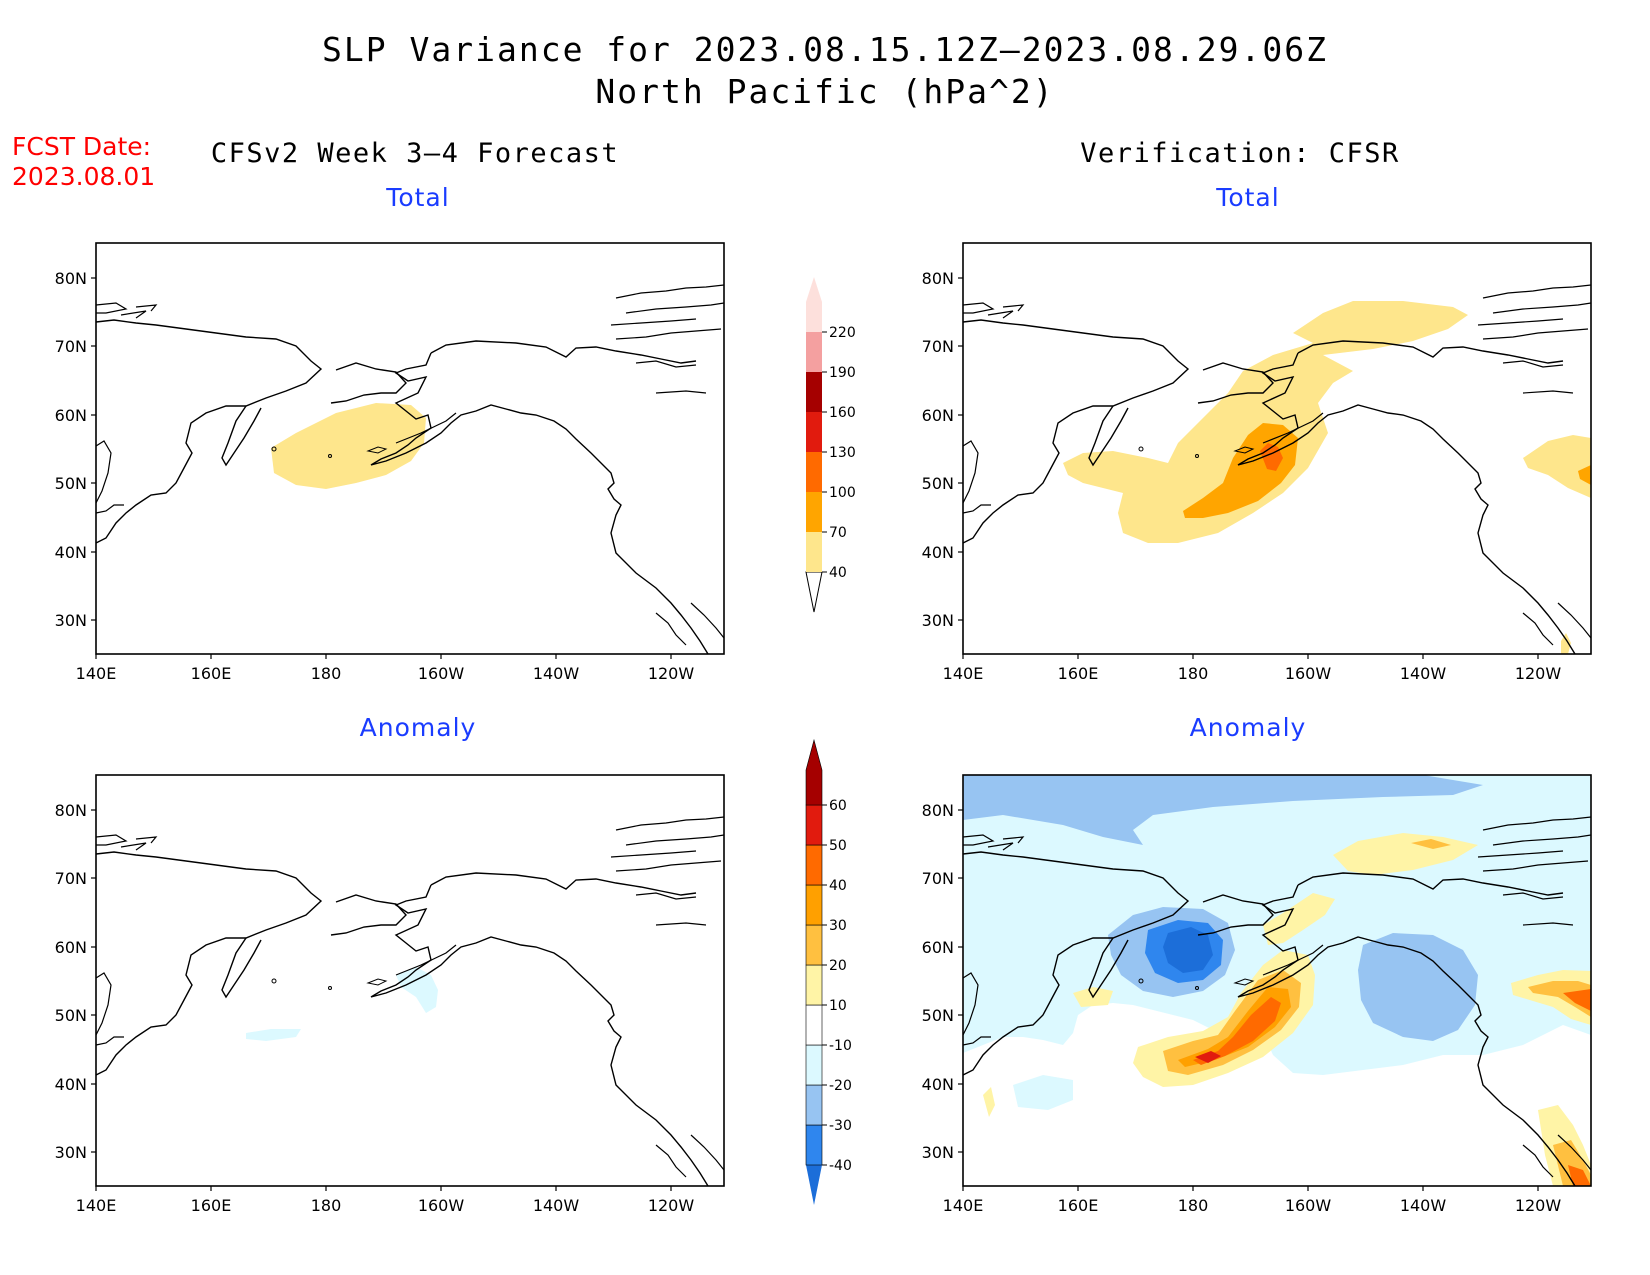 The image size is (1650, 1275). What do you see at coordinates (842, 493) in the screenshot?
I see `total-colorbar-label: 100` at bounding box center [842, 493].